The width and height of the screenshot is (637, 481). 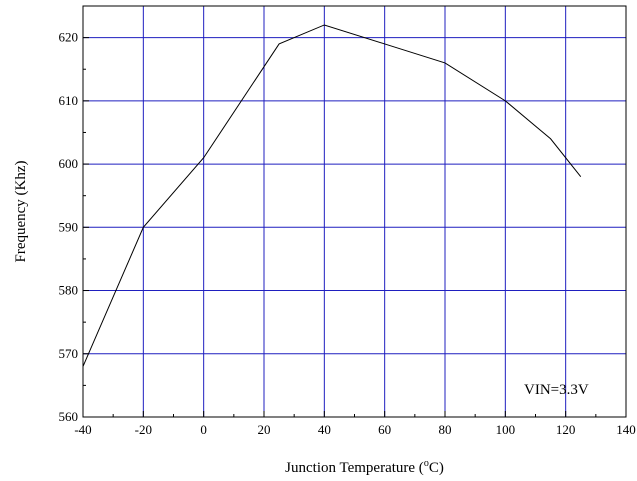 What do you see at coordinates (69, 163) in the screenshot?
I see `y-tick-label: 600` at bounding box center [69, 163].